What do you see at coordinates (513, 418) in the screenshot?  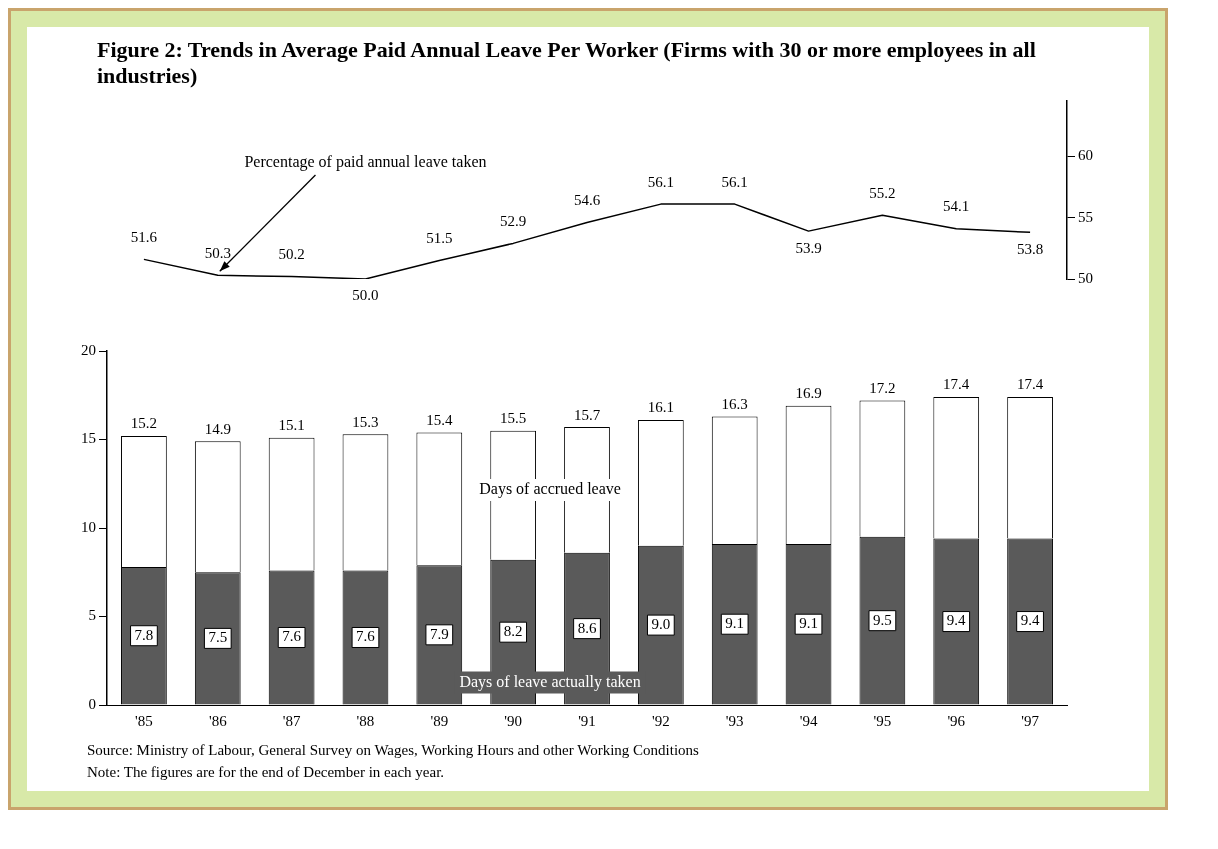 I see `total-label: 15.5` at bounding box center [513, 418].